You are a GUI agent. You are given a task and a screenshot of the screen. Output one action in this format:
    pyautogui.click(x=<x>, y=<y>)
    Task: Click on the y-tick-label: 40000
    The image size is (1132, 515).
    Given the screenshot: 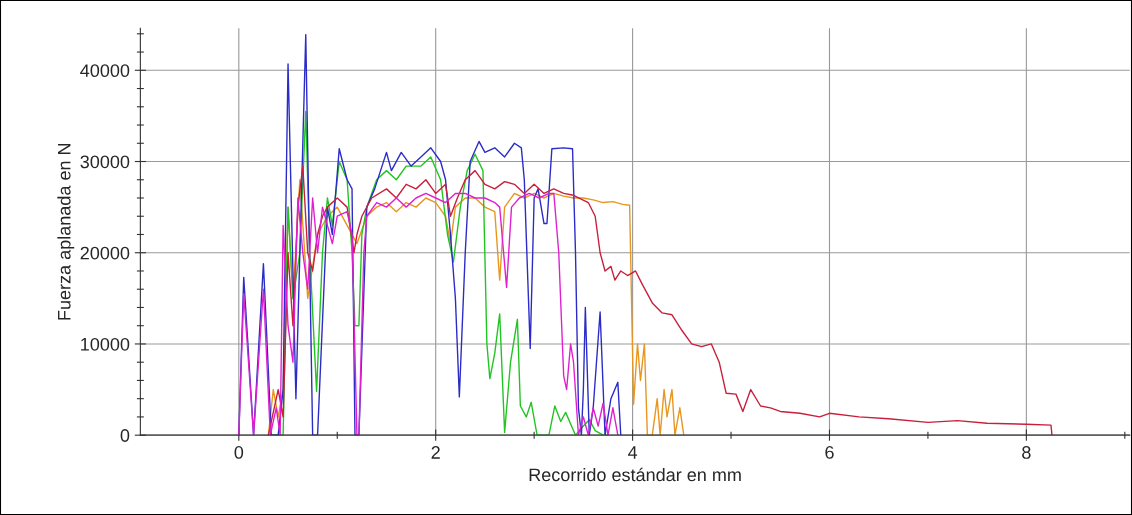 What is the action you would take?
    pyautogui.click(x=105, y=71)
    